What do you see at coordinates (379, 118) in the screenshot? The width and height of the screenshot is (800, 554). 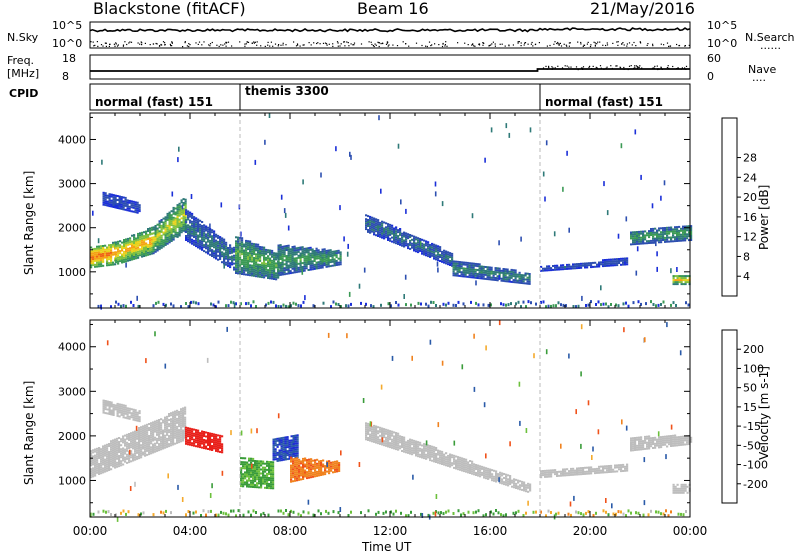 I see `power-speckle` at bounding box center [379, 118].